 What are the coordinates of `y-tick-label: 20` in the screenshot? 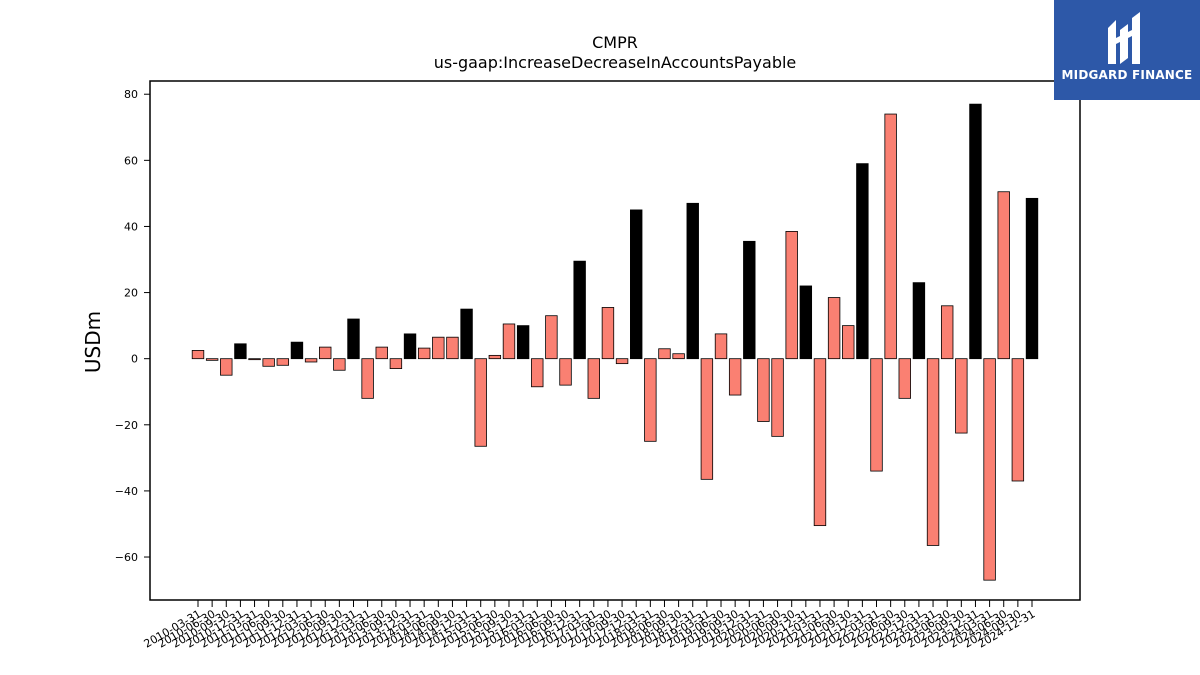 It's located at (131, 293).